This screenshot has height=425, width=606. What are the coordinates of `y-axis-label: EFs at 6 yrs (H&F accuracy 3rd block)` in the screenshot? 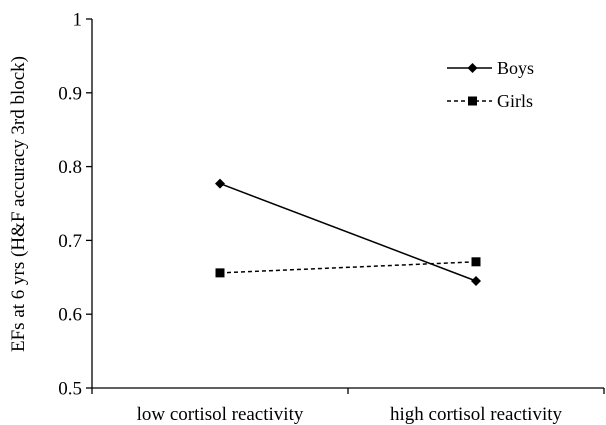 It's located at (18, 204).